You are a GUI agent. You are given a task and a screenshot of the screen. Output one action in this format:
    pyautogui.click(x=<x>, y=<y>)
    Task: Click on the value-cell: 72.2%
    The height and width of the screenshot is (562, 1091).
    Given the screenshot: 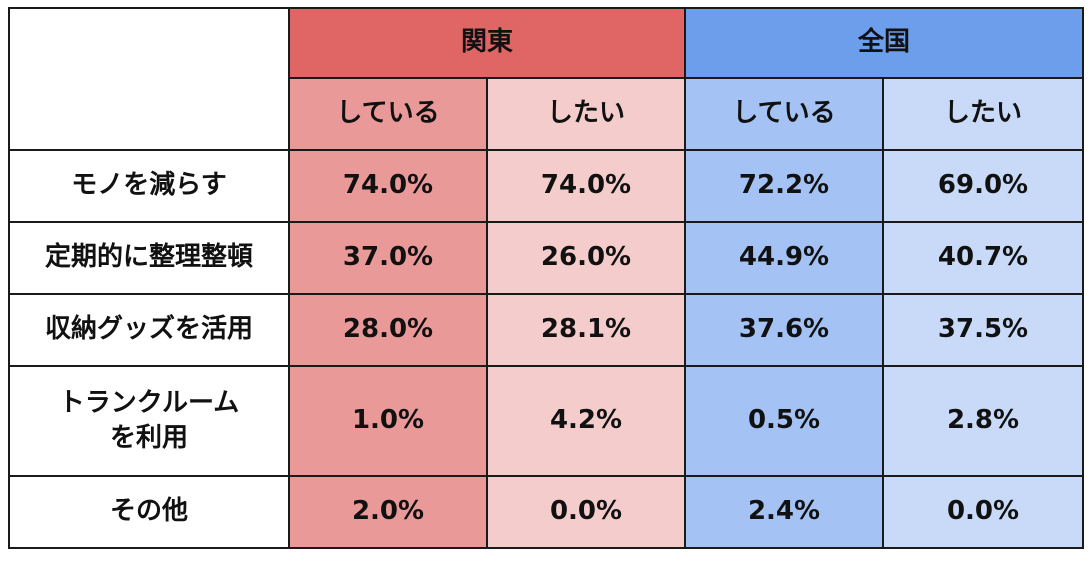 What is the action you would take?
    pyautogui.click(x=784, y=186)
    